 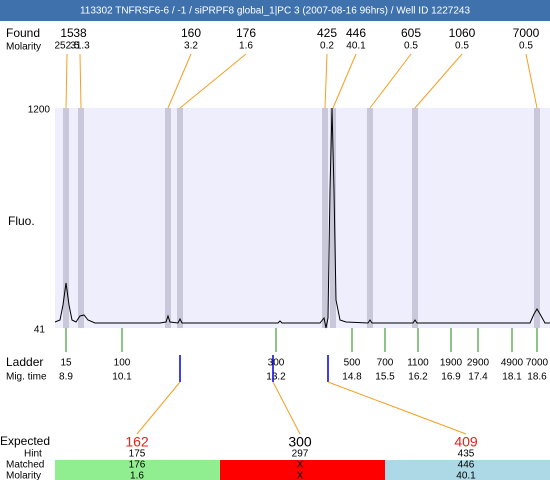 I want to click on ladder-size: 7000, so click(x=537, y=363).